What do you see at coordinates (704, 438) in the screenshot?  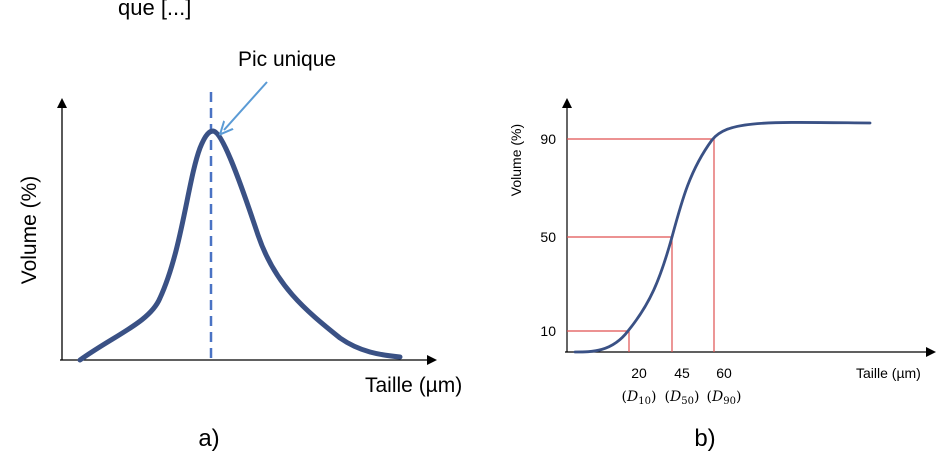 I see `panel-label-b: b)` at bounding box center [704, 438].